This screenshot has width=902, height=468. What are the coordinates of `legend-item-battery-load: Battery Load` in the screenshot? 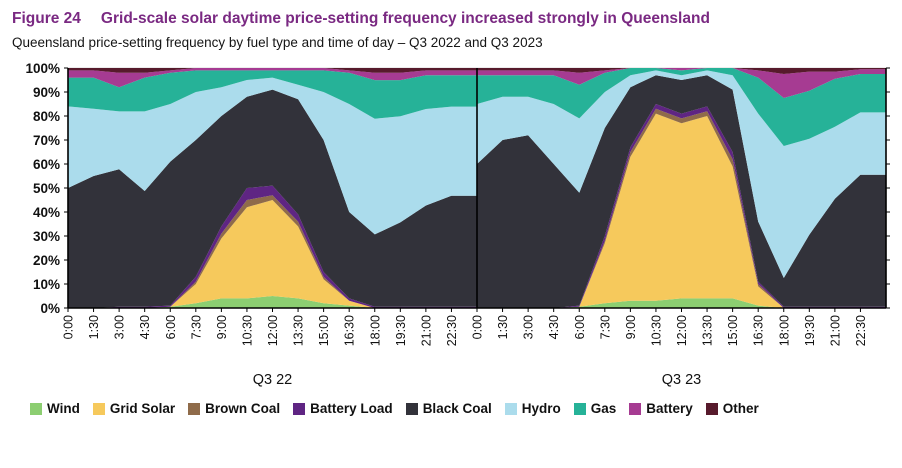 It's located at (343, 409).